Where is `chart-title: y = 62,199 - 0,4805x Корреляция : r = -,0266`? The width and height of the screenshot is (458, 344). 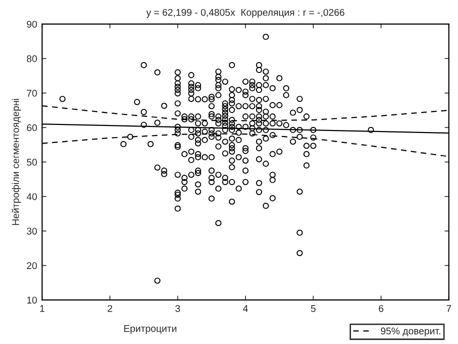
chart-title: y = 62,199 - 0,4805x Корреляция : r = -,0266 is located at coordinates (245, 13).